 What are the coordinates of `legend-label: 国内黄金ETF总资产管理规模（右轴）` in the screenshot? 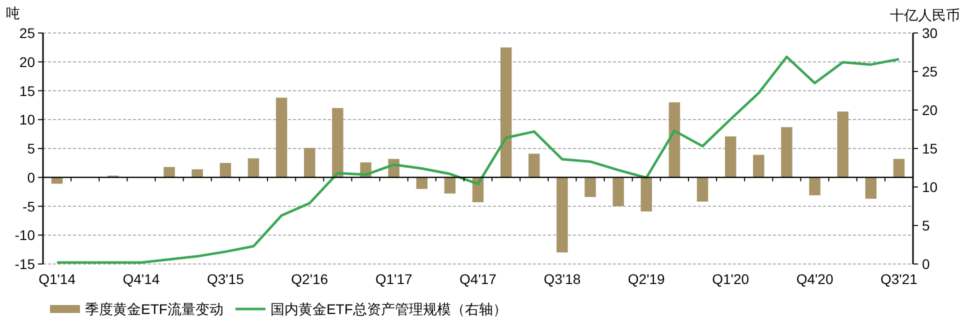 It's located at (388, 309).